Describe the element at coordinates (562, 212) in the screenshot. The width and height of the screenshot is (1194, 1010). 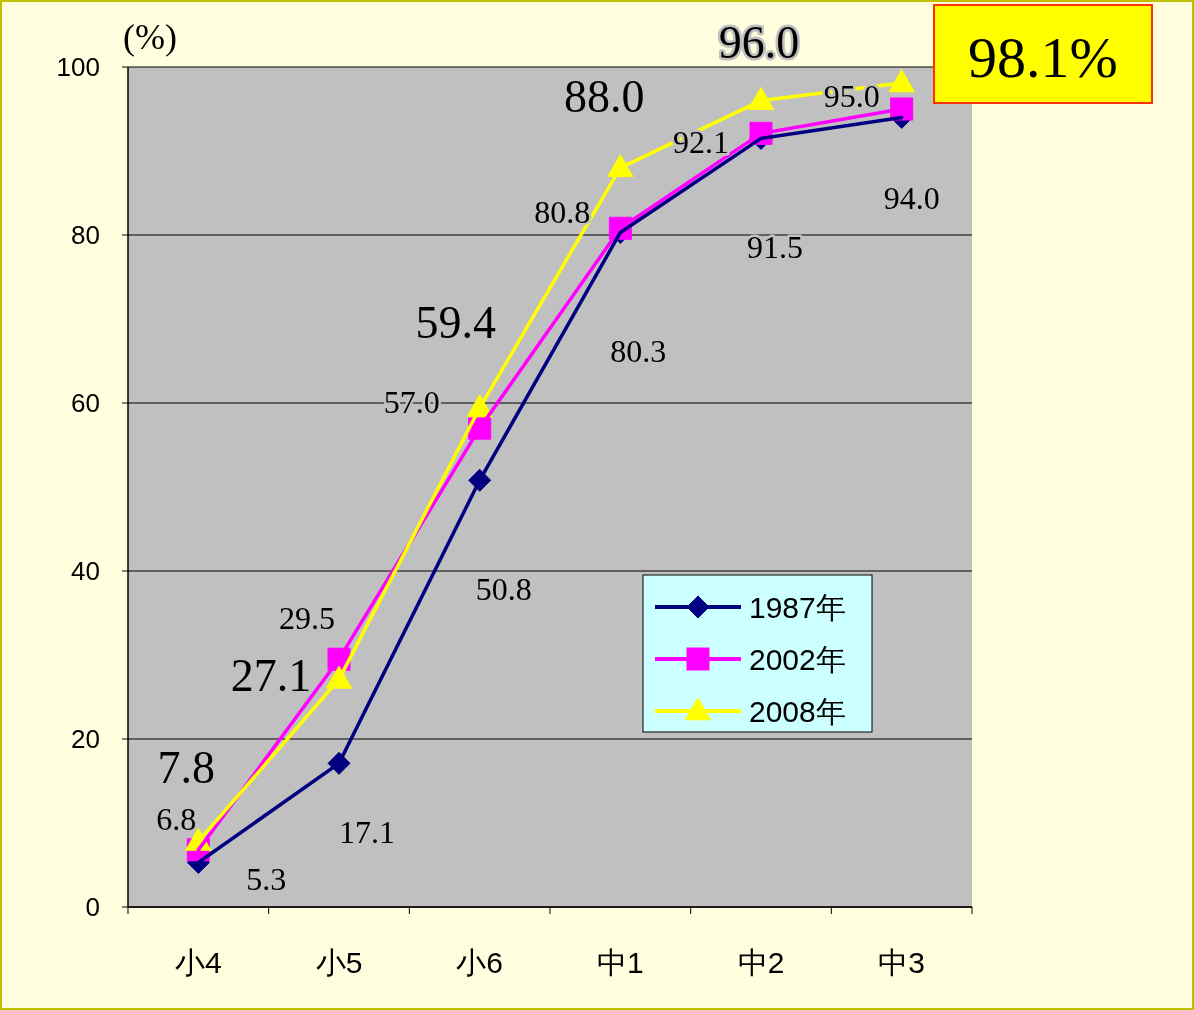
I see `data-label: 80.8` at that location.